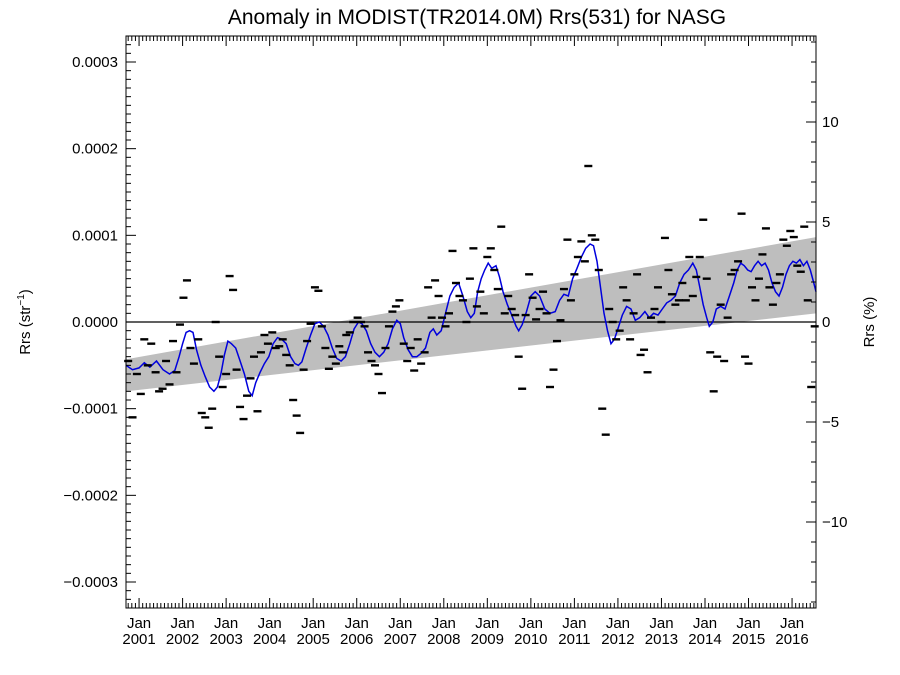 This screenshot has width=900, height=675. I want to click on x-tick-label-year: 2001, so click(138, 639).